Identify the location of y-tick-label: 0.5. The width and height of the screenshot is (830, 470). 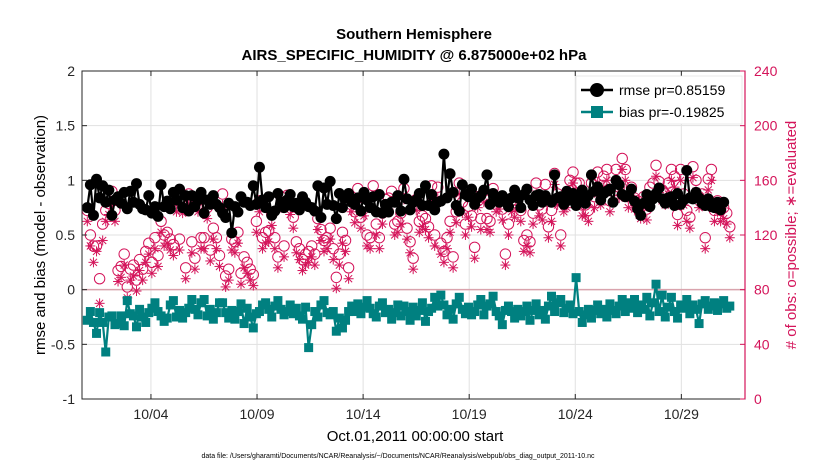
(66, 235).